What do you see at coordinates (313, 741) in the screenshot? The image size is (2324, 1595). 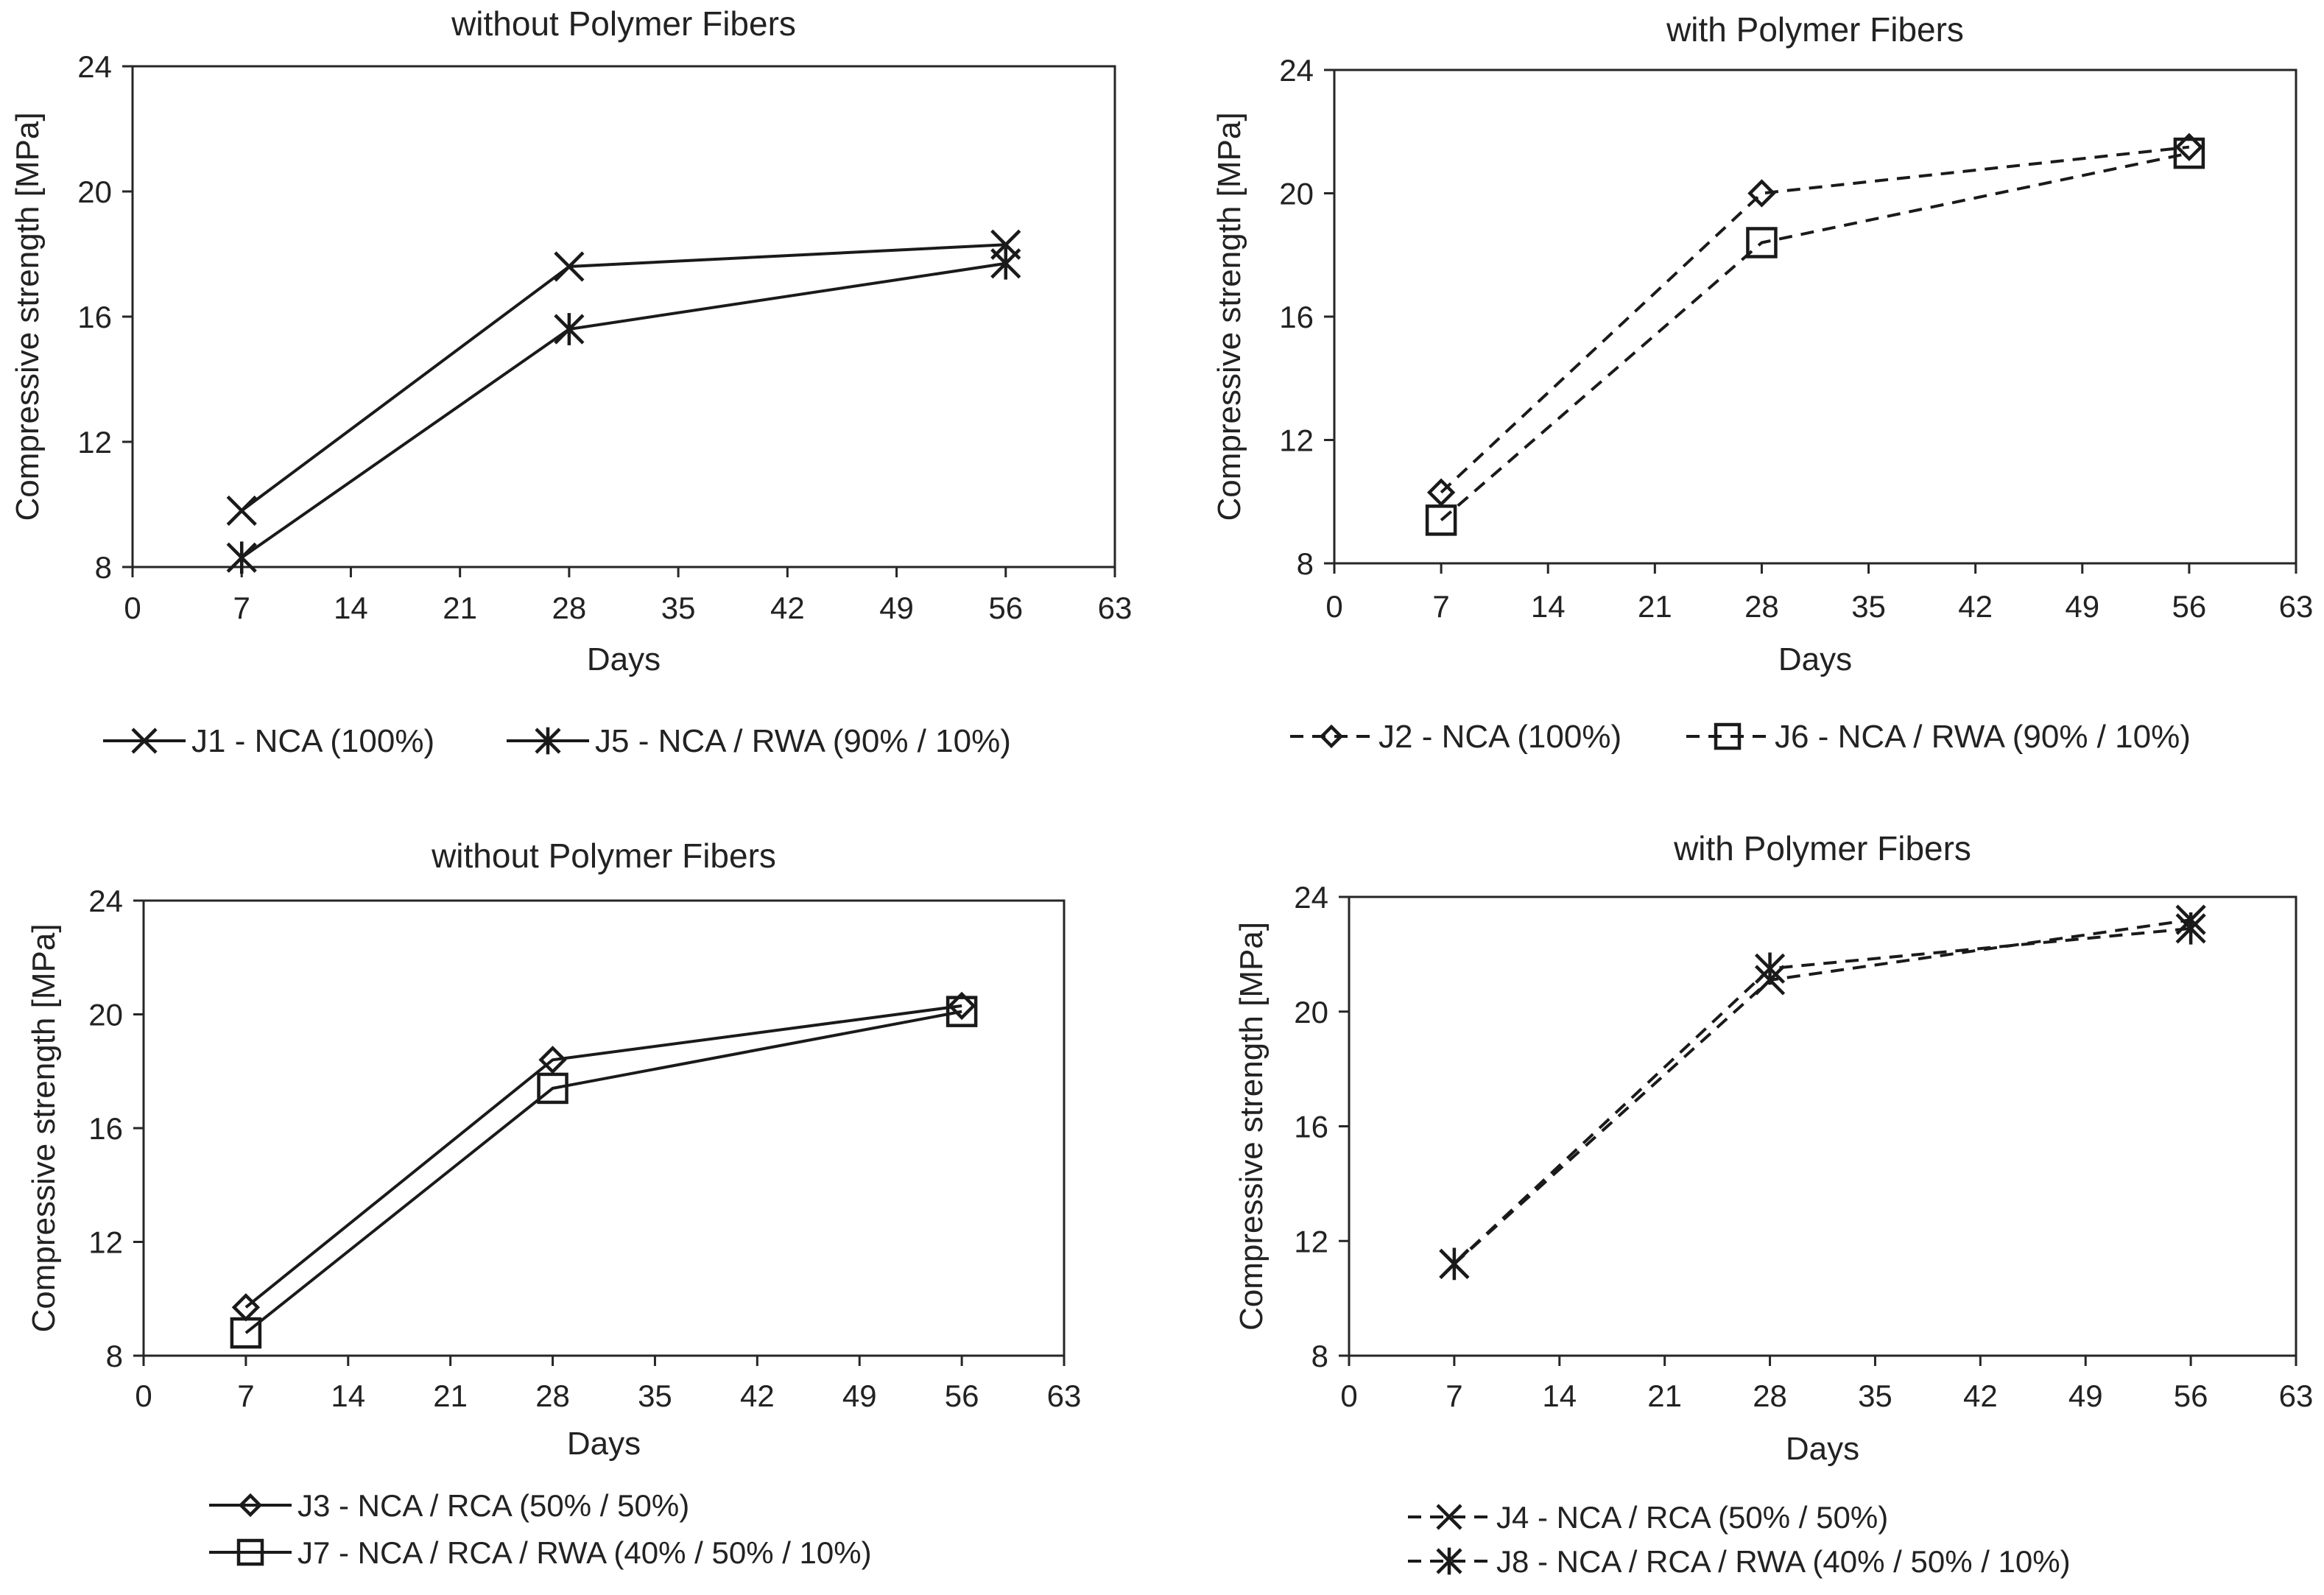 I see `legend-label: J1 - NCA (100%)` at bounding box center [313, 741].